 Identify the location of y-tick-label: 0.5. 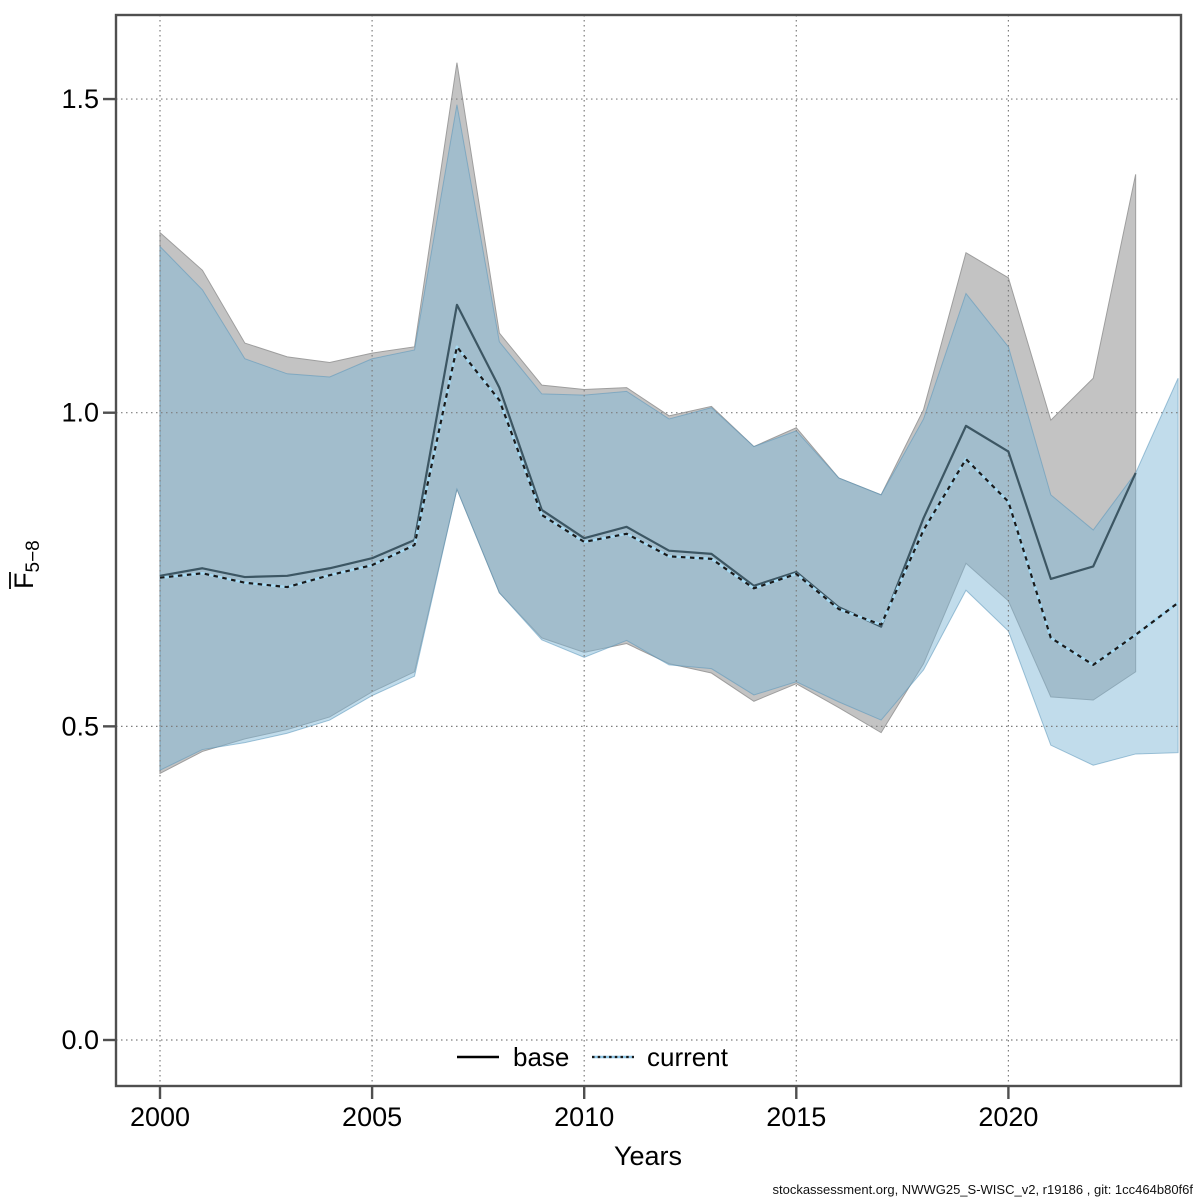
(80, 726).